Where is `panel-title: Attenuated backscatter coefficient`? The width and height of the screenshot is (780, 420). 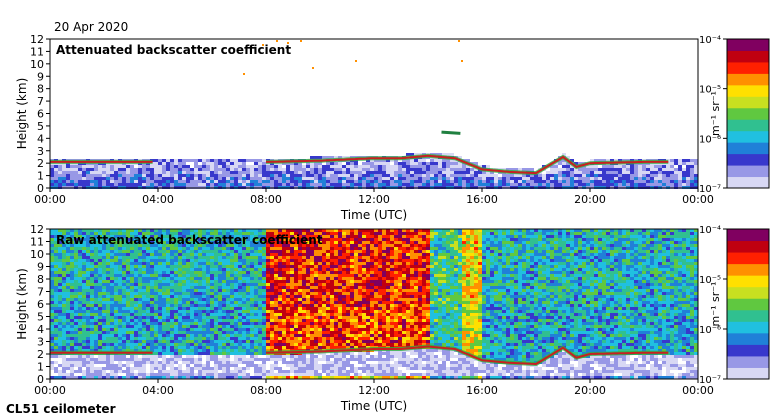
panel-title: Attenuated backscatter coefficient is located at coordinates (173, 50).